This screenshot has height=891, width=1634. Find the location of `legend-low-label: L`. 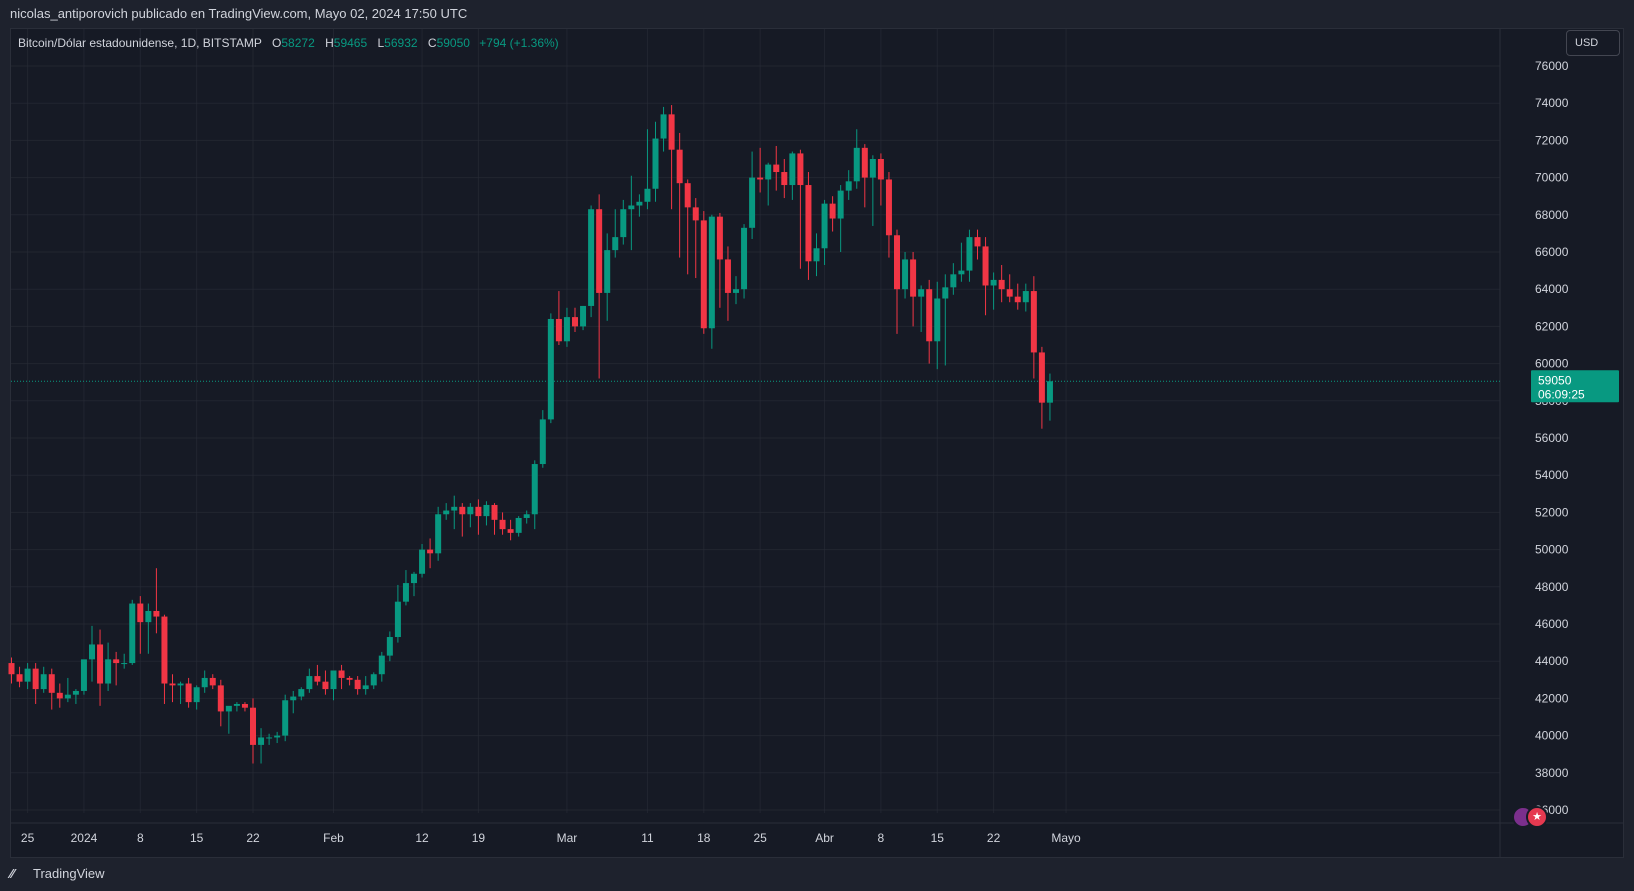

legend-low-label: L is located at coordinates (381, 43).